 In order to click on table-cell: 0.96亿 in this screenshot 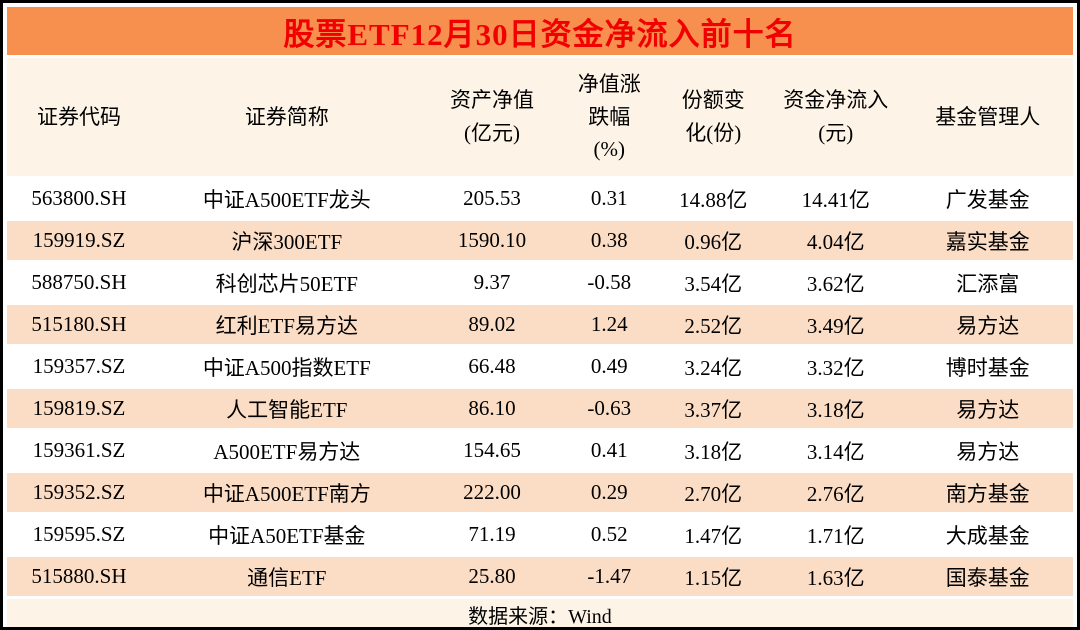, I will do `click(713, 240)`.